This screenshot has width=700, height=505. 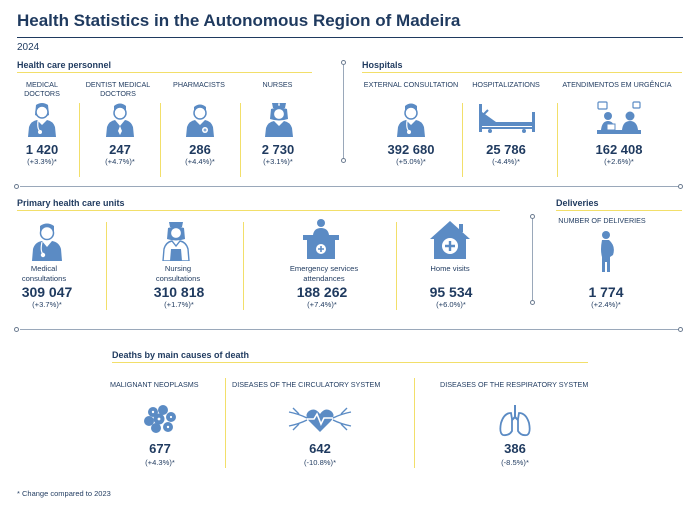 I want to click on primary-label-medical: Medical consultations, so click(x=44, y=273).